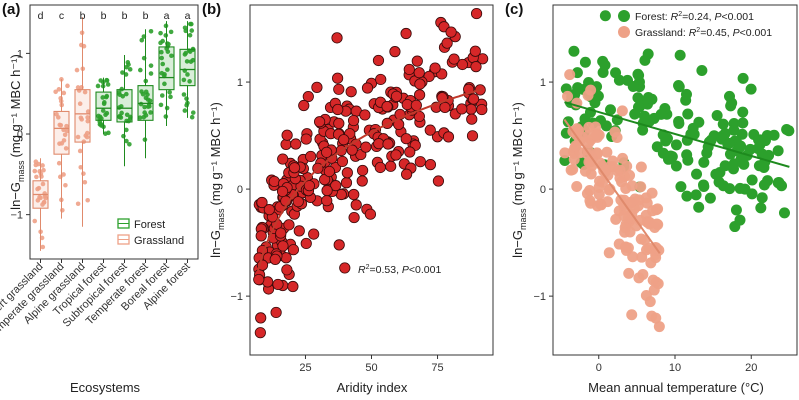 This screenshot has height=400, width=799. Describe the element at coordinates (703, 33) in the screenshot. I see `legend-grassland-stats: Grassland: R2=0.45, P<0.001` at that location.